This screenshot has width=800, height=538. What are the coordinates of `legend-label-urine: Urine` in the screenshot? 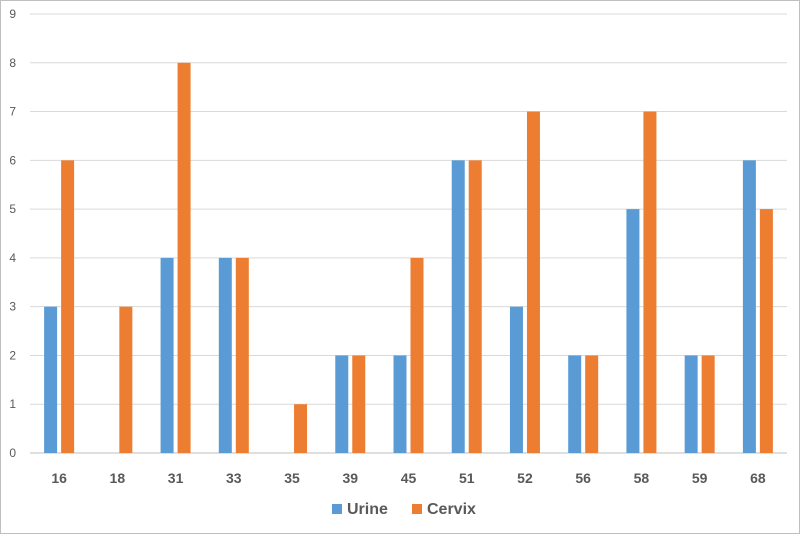 It's located at (367, 509).